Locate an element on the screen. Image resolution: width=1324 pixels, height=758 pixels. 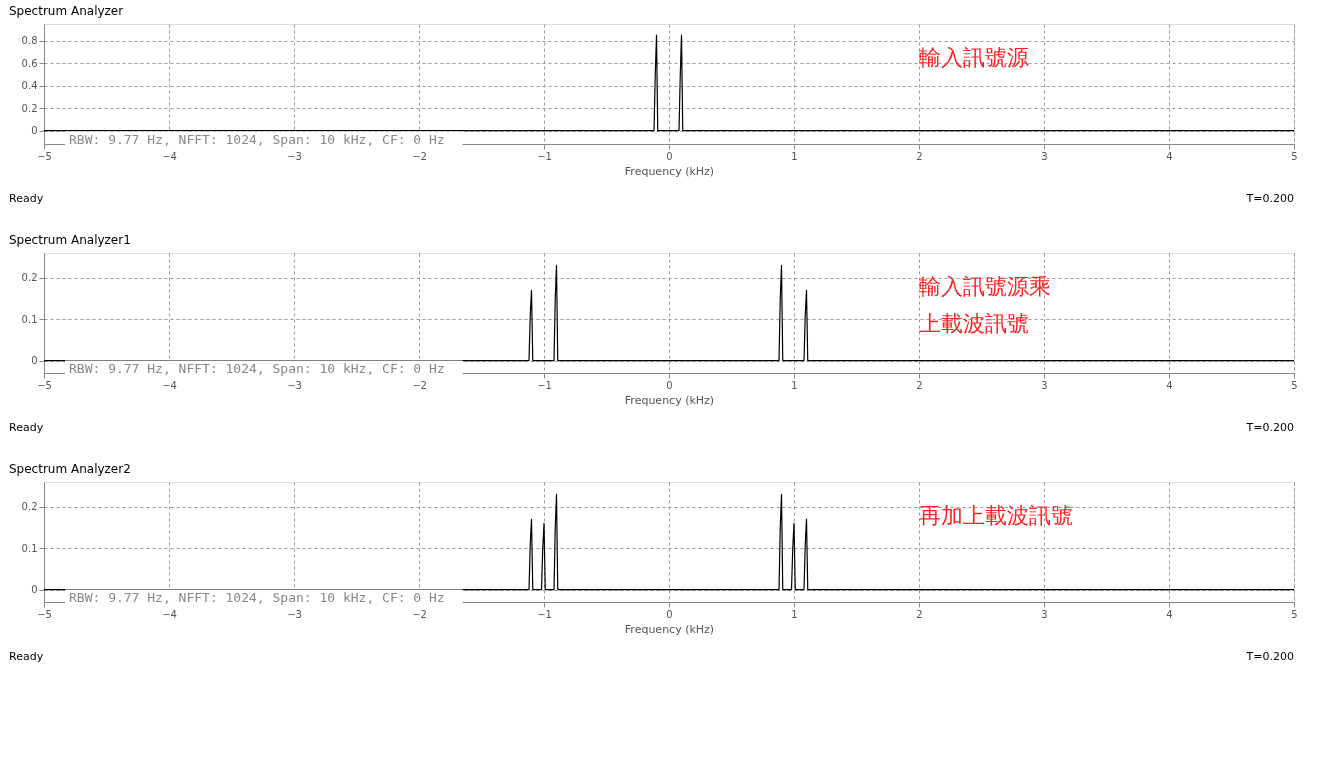
annotation: 再加上載波訊號 is located at coordinates (996, 515).